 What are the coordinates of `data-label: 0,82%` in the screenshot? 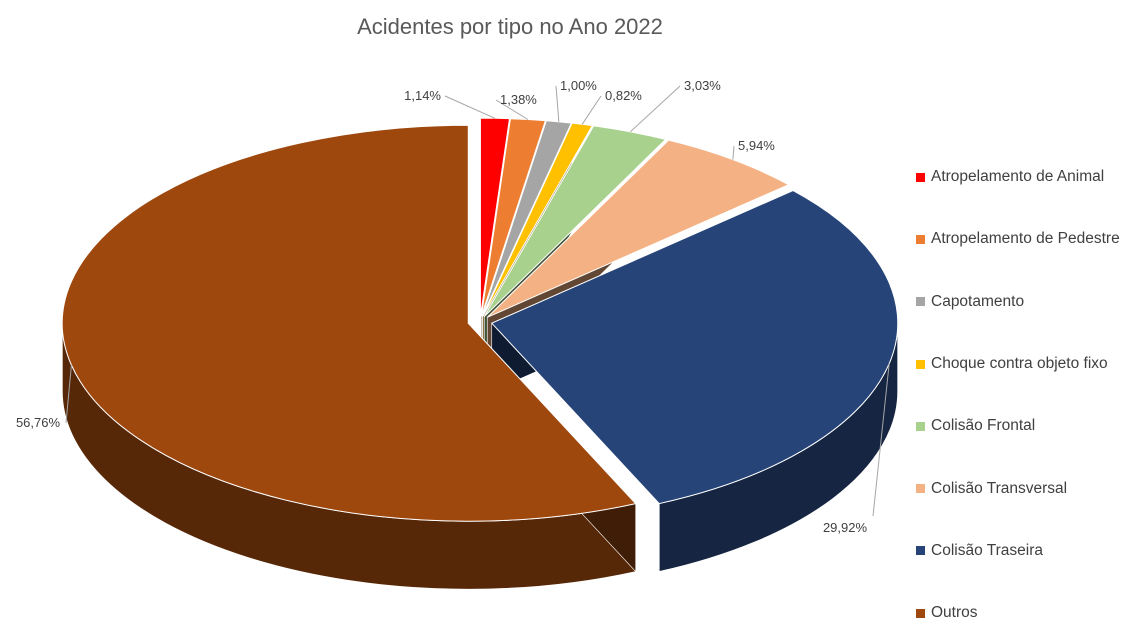 It's located at (623, 95).